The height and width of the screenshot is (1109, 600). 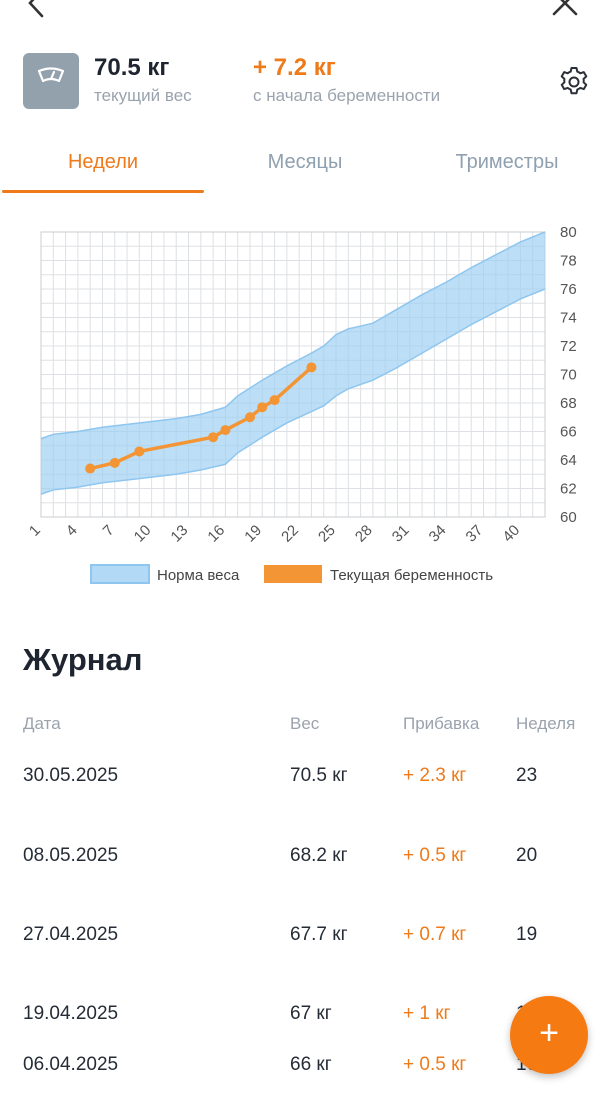 I want to click on x-tick-label: 28, so click(x=364, y=534).